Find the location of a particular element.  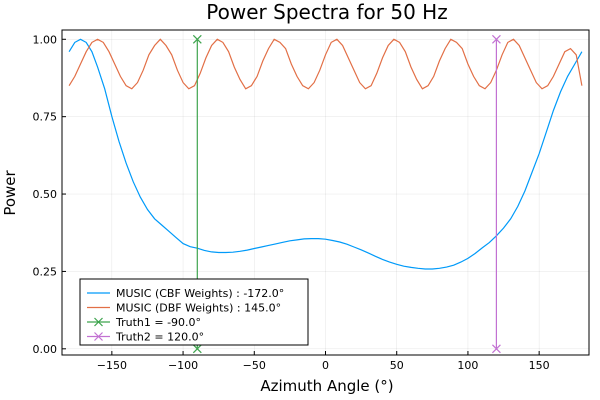

x-tick-label: 0 is located at coordinates (325, 365).